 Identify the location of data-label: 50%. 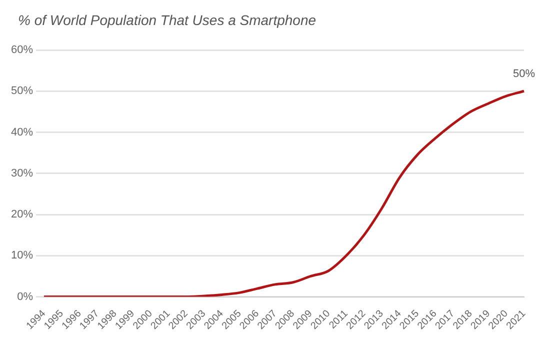
(524, 74).